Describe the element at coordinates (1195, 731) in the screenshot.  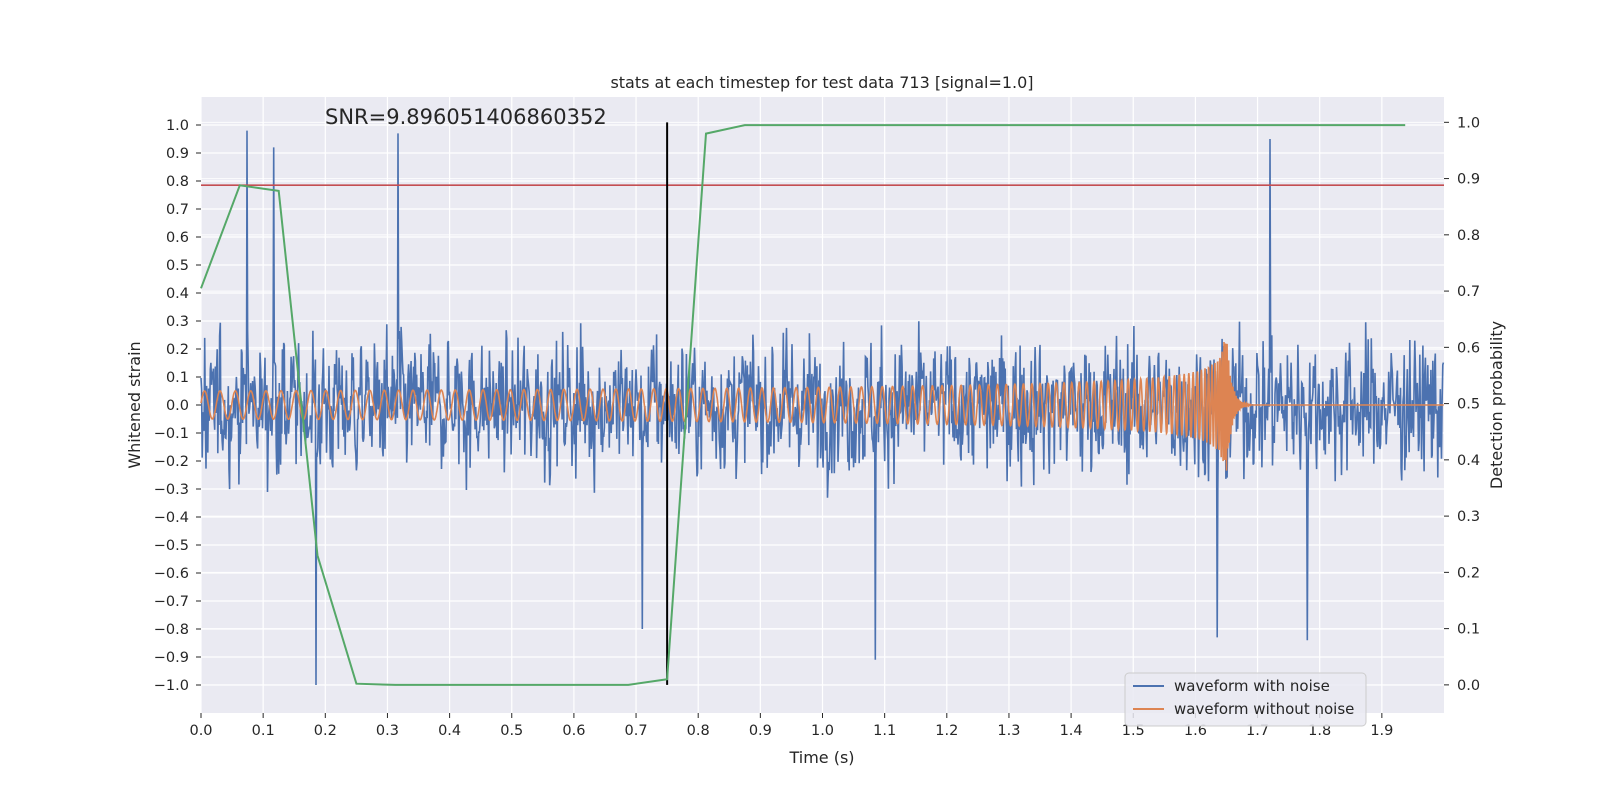
I see `x-tick-label: 1.6` at that location.